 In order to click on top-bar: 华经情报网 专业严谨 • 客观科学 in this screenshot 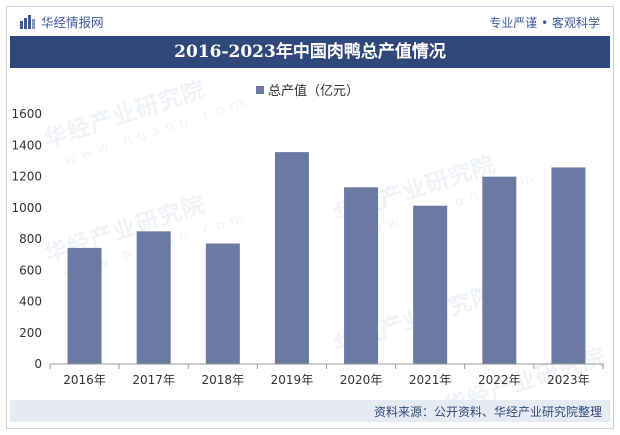, I will do `click(310, 21)`.